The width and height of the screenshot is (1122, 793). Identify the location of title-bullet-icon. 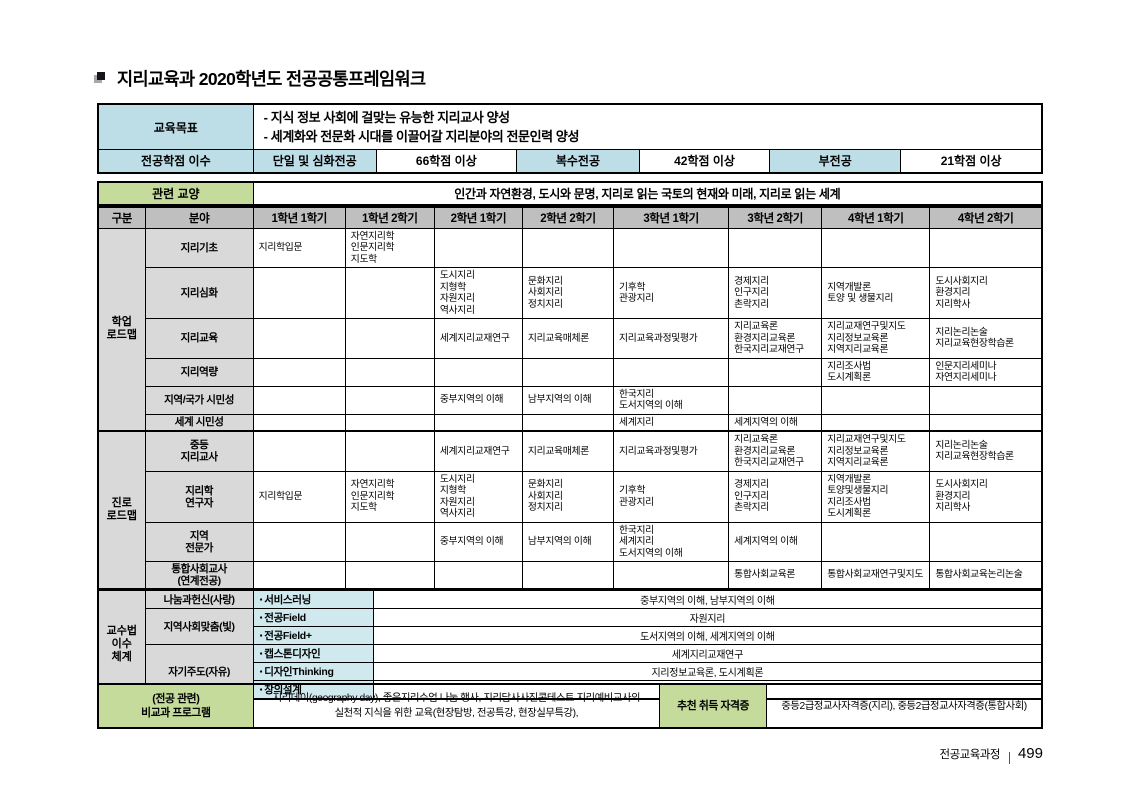
(101, 75).